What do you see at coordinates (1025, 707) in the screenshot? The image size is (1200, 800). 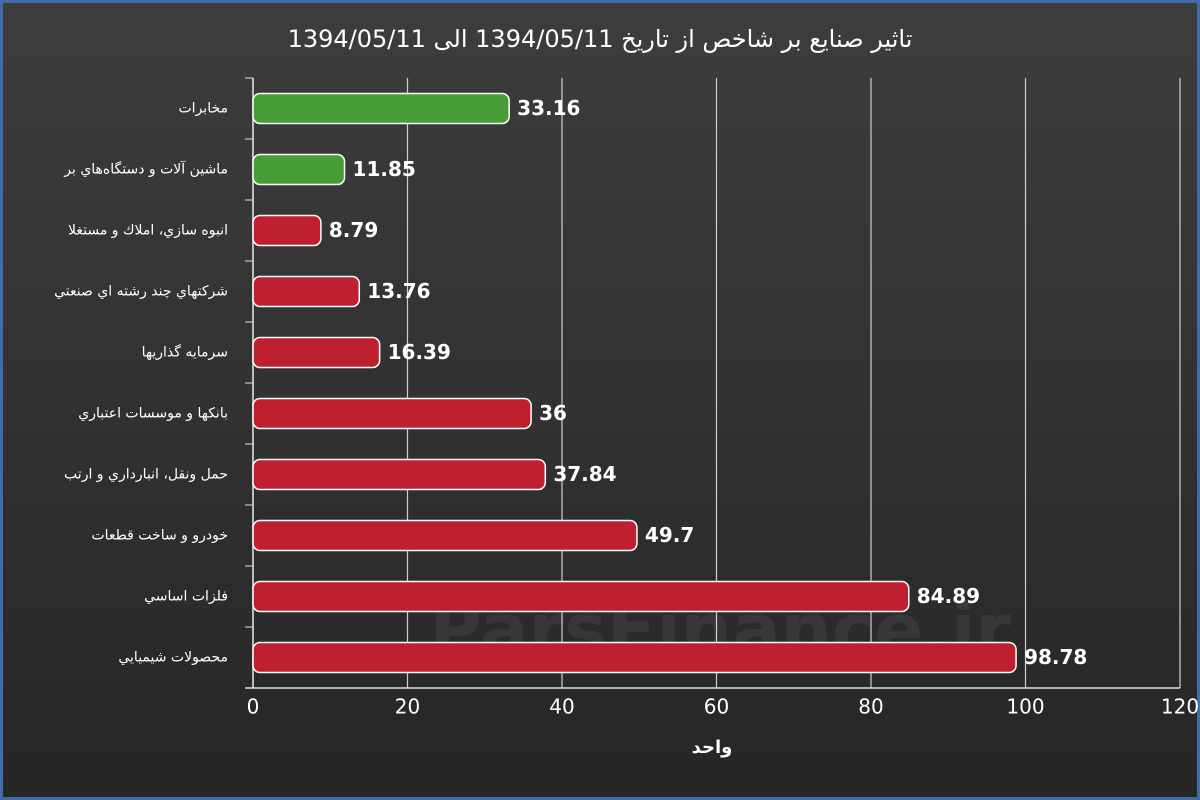 I see `x-tick-label: 100` at bounding box center [1025, 707].